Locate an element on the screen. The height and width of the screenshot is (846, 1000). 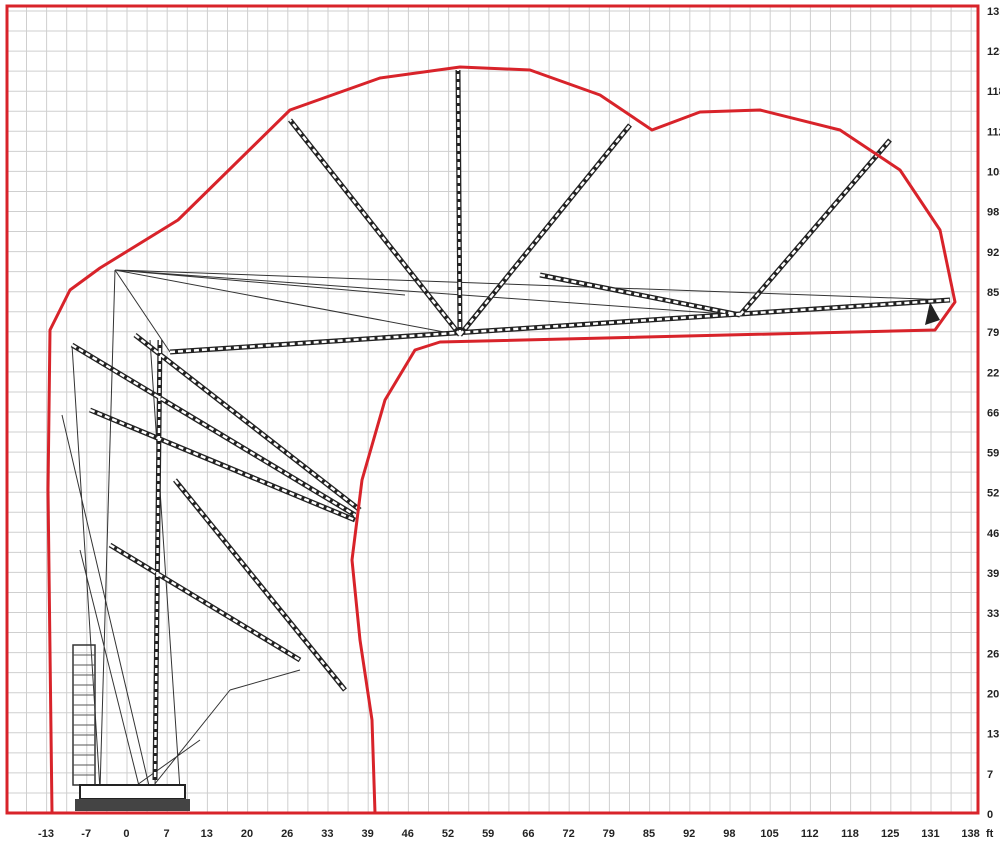
x-tick-label: 92 is located at coordinates (689, 834).